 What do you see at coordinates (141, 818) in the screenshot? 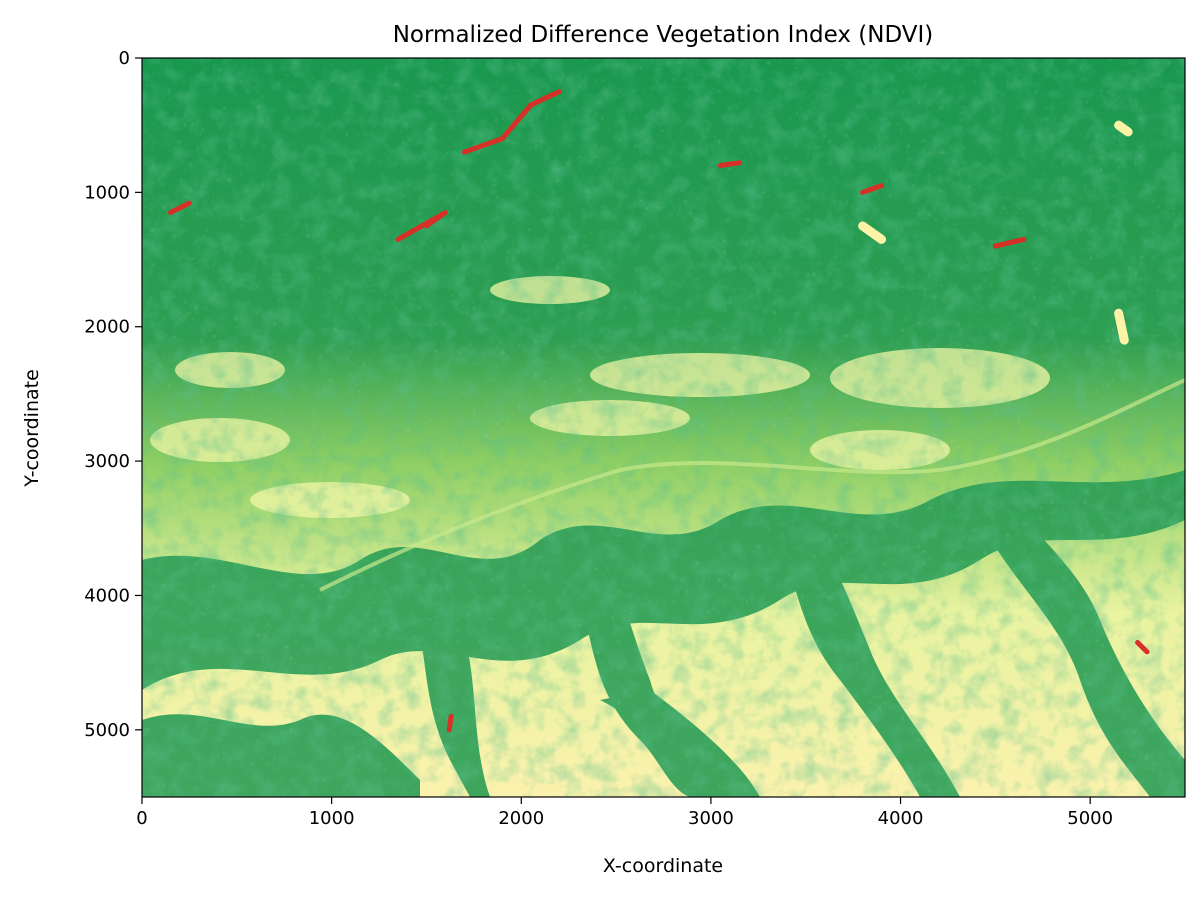
I see `x-tick-label: 0` at bounding box center [141, 818].